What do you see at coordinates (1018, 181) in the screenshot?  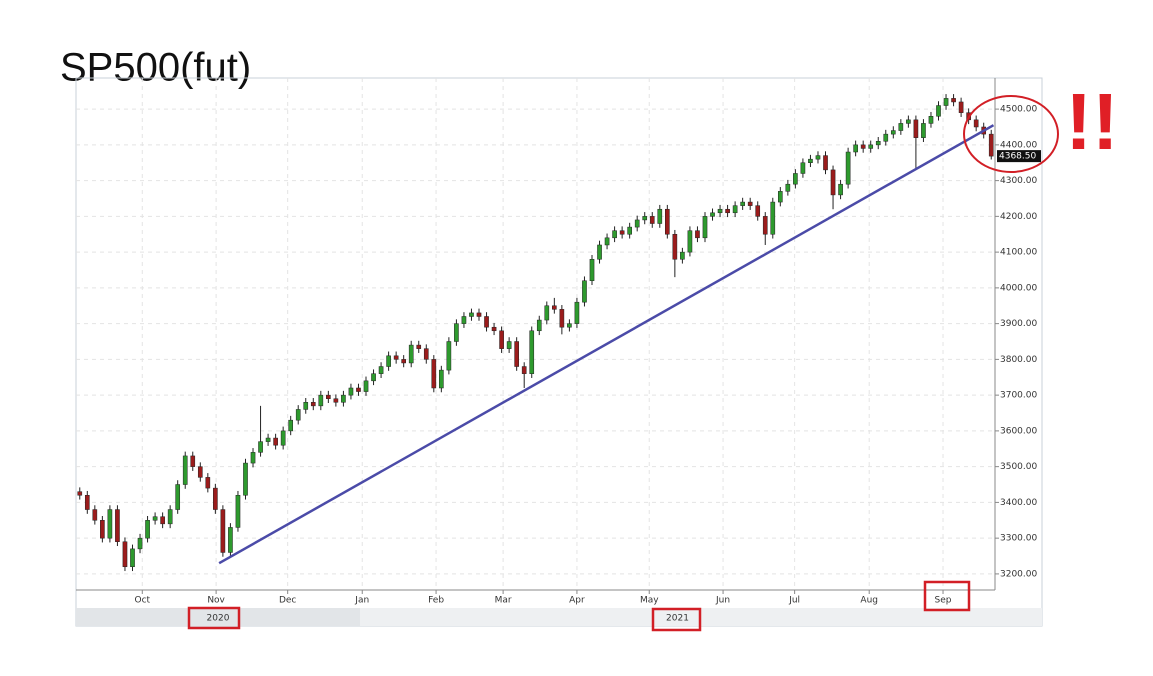 I see `y-tick-label: 4300.00` at bounding box center [1018, 181].